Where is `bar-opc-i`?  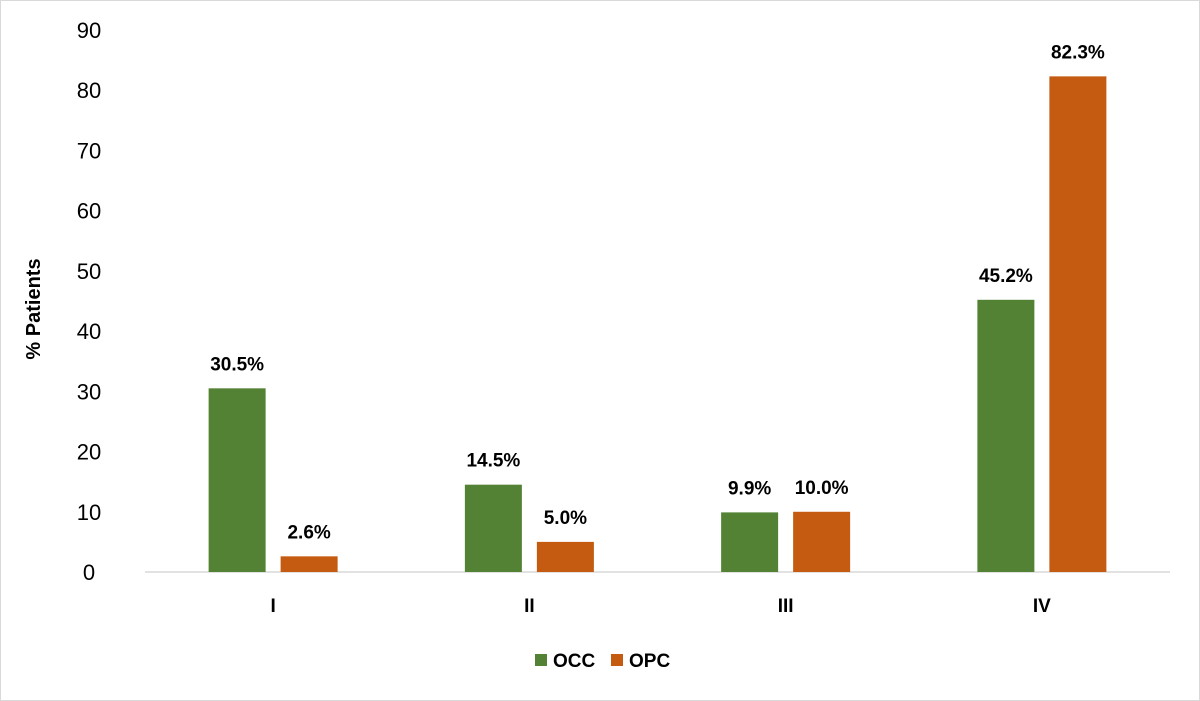
bar-opc-i is located at coordinates (309, 564).